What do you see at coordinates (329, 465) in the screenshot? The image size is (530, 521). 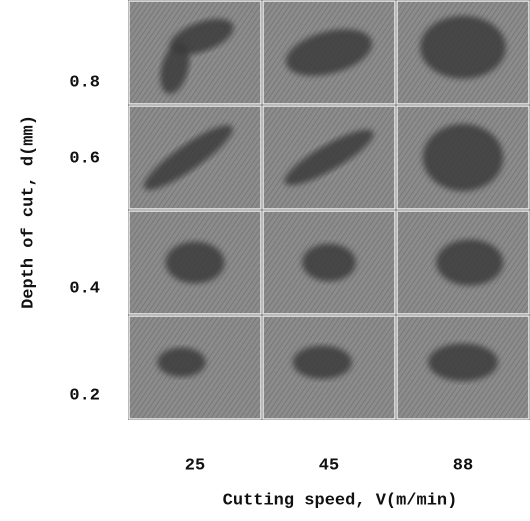 I see `x-tick-label: 45` at bounding box center [329, 465].